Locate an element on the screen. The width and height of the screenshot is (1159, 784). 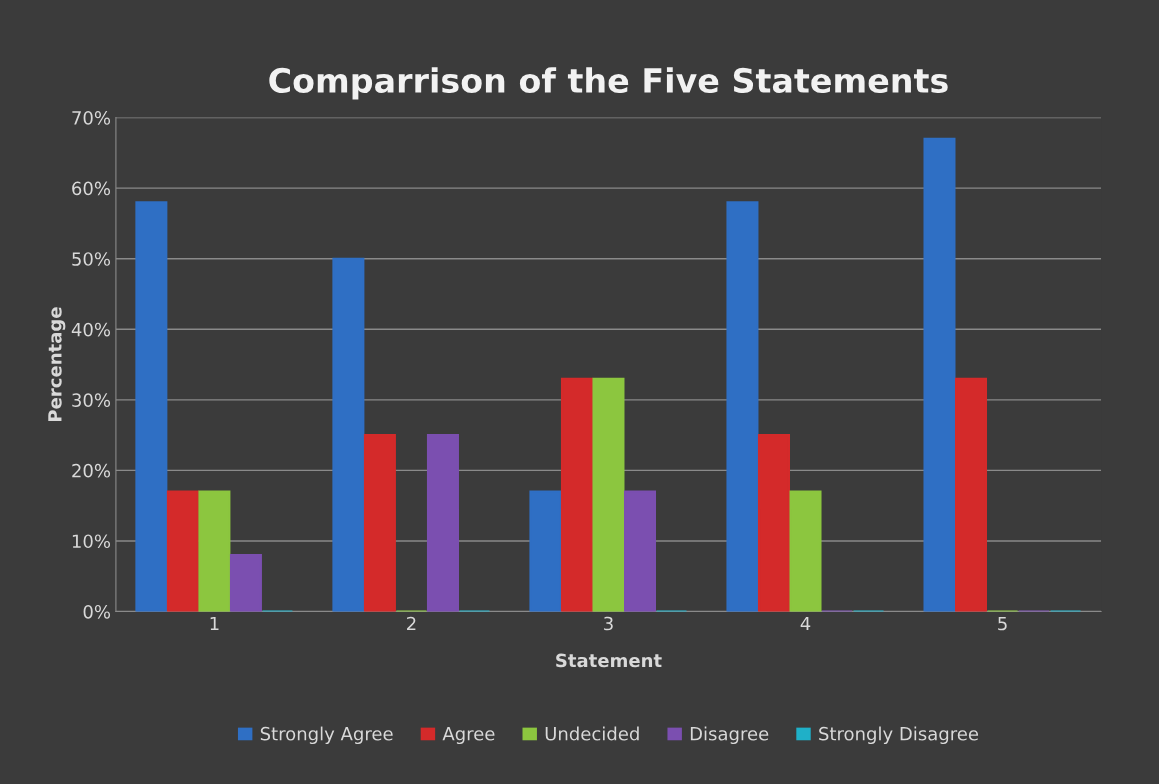
x-tick-label: 4 is located at coordinates (805, 623).